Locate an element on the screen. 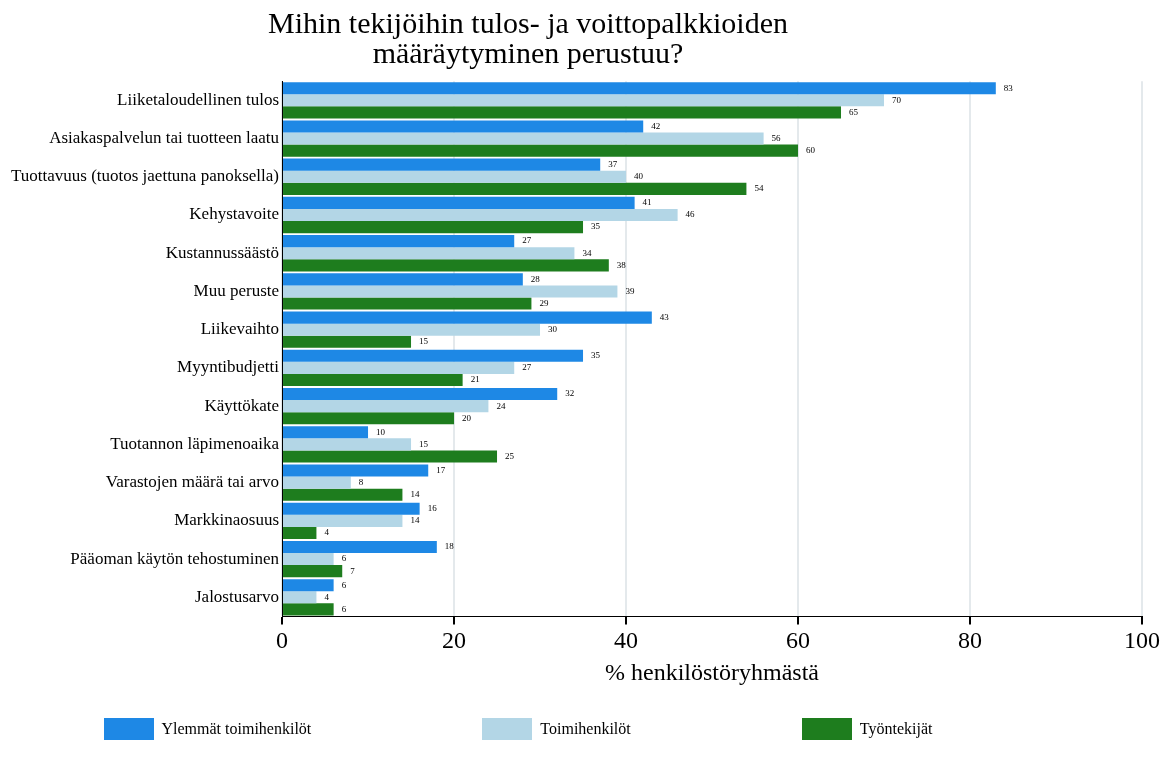 This screenshot has height=778, width=1171. data-label: 21 is located at coordinates (475, 379).